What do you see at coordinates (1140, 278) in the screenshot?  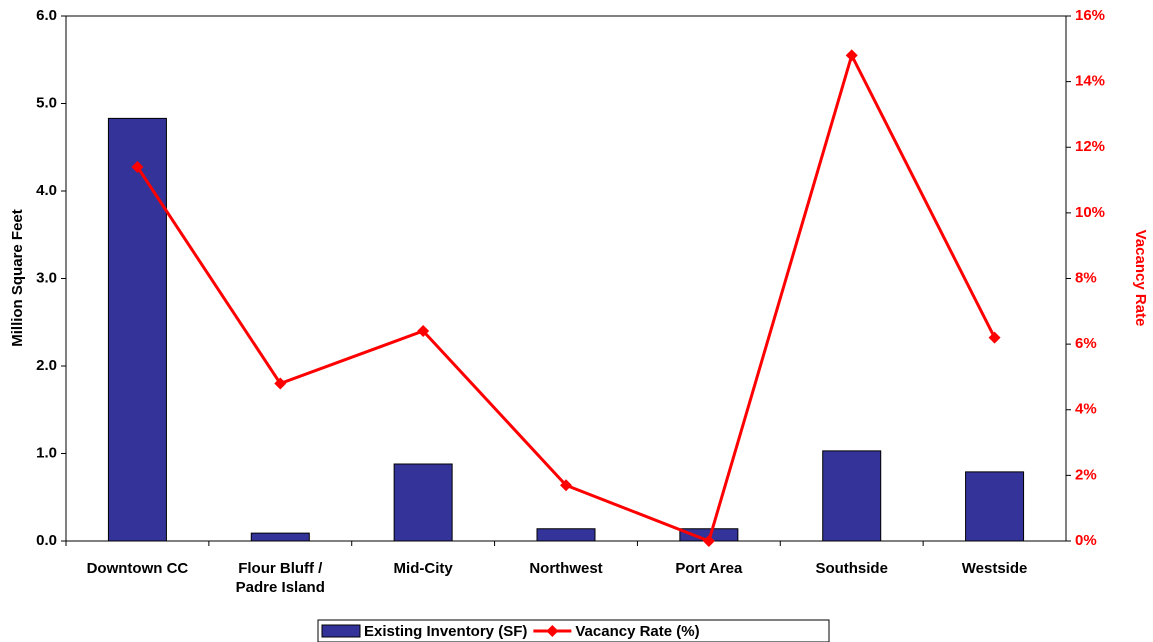 I see `y2-axis-title: Vacancy Rate` at bounding box center [1140, 278].